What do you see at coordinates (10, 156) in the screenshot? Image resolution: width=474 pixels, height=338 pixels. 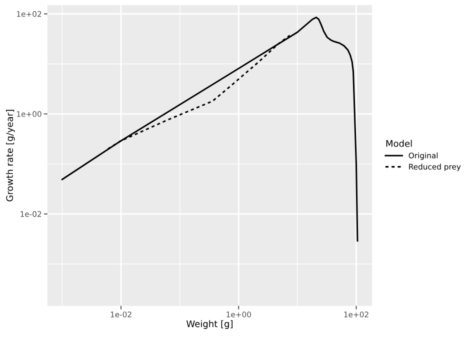 I see `y-axis-title: Growth rate [g/year]` at bounding box center [10, 156].